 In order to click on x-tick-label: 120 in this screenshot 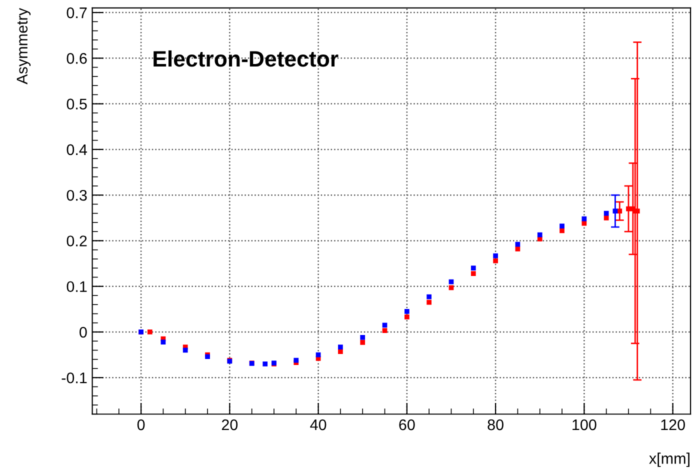, I will do `click(673, 424)`.